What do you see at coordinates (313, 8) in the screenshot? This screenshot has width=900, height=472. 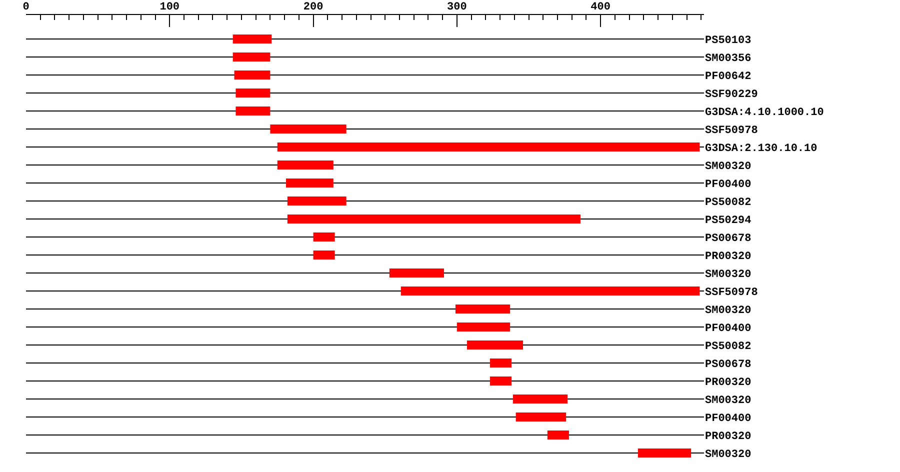 I see `x-tick-label: 200` at bounding box center [313, 8].